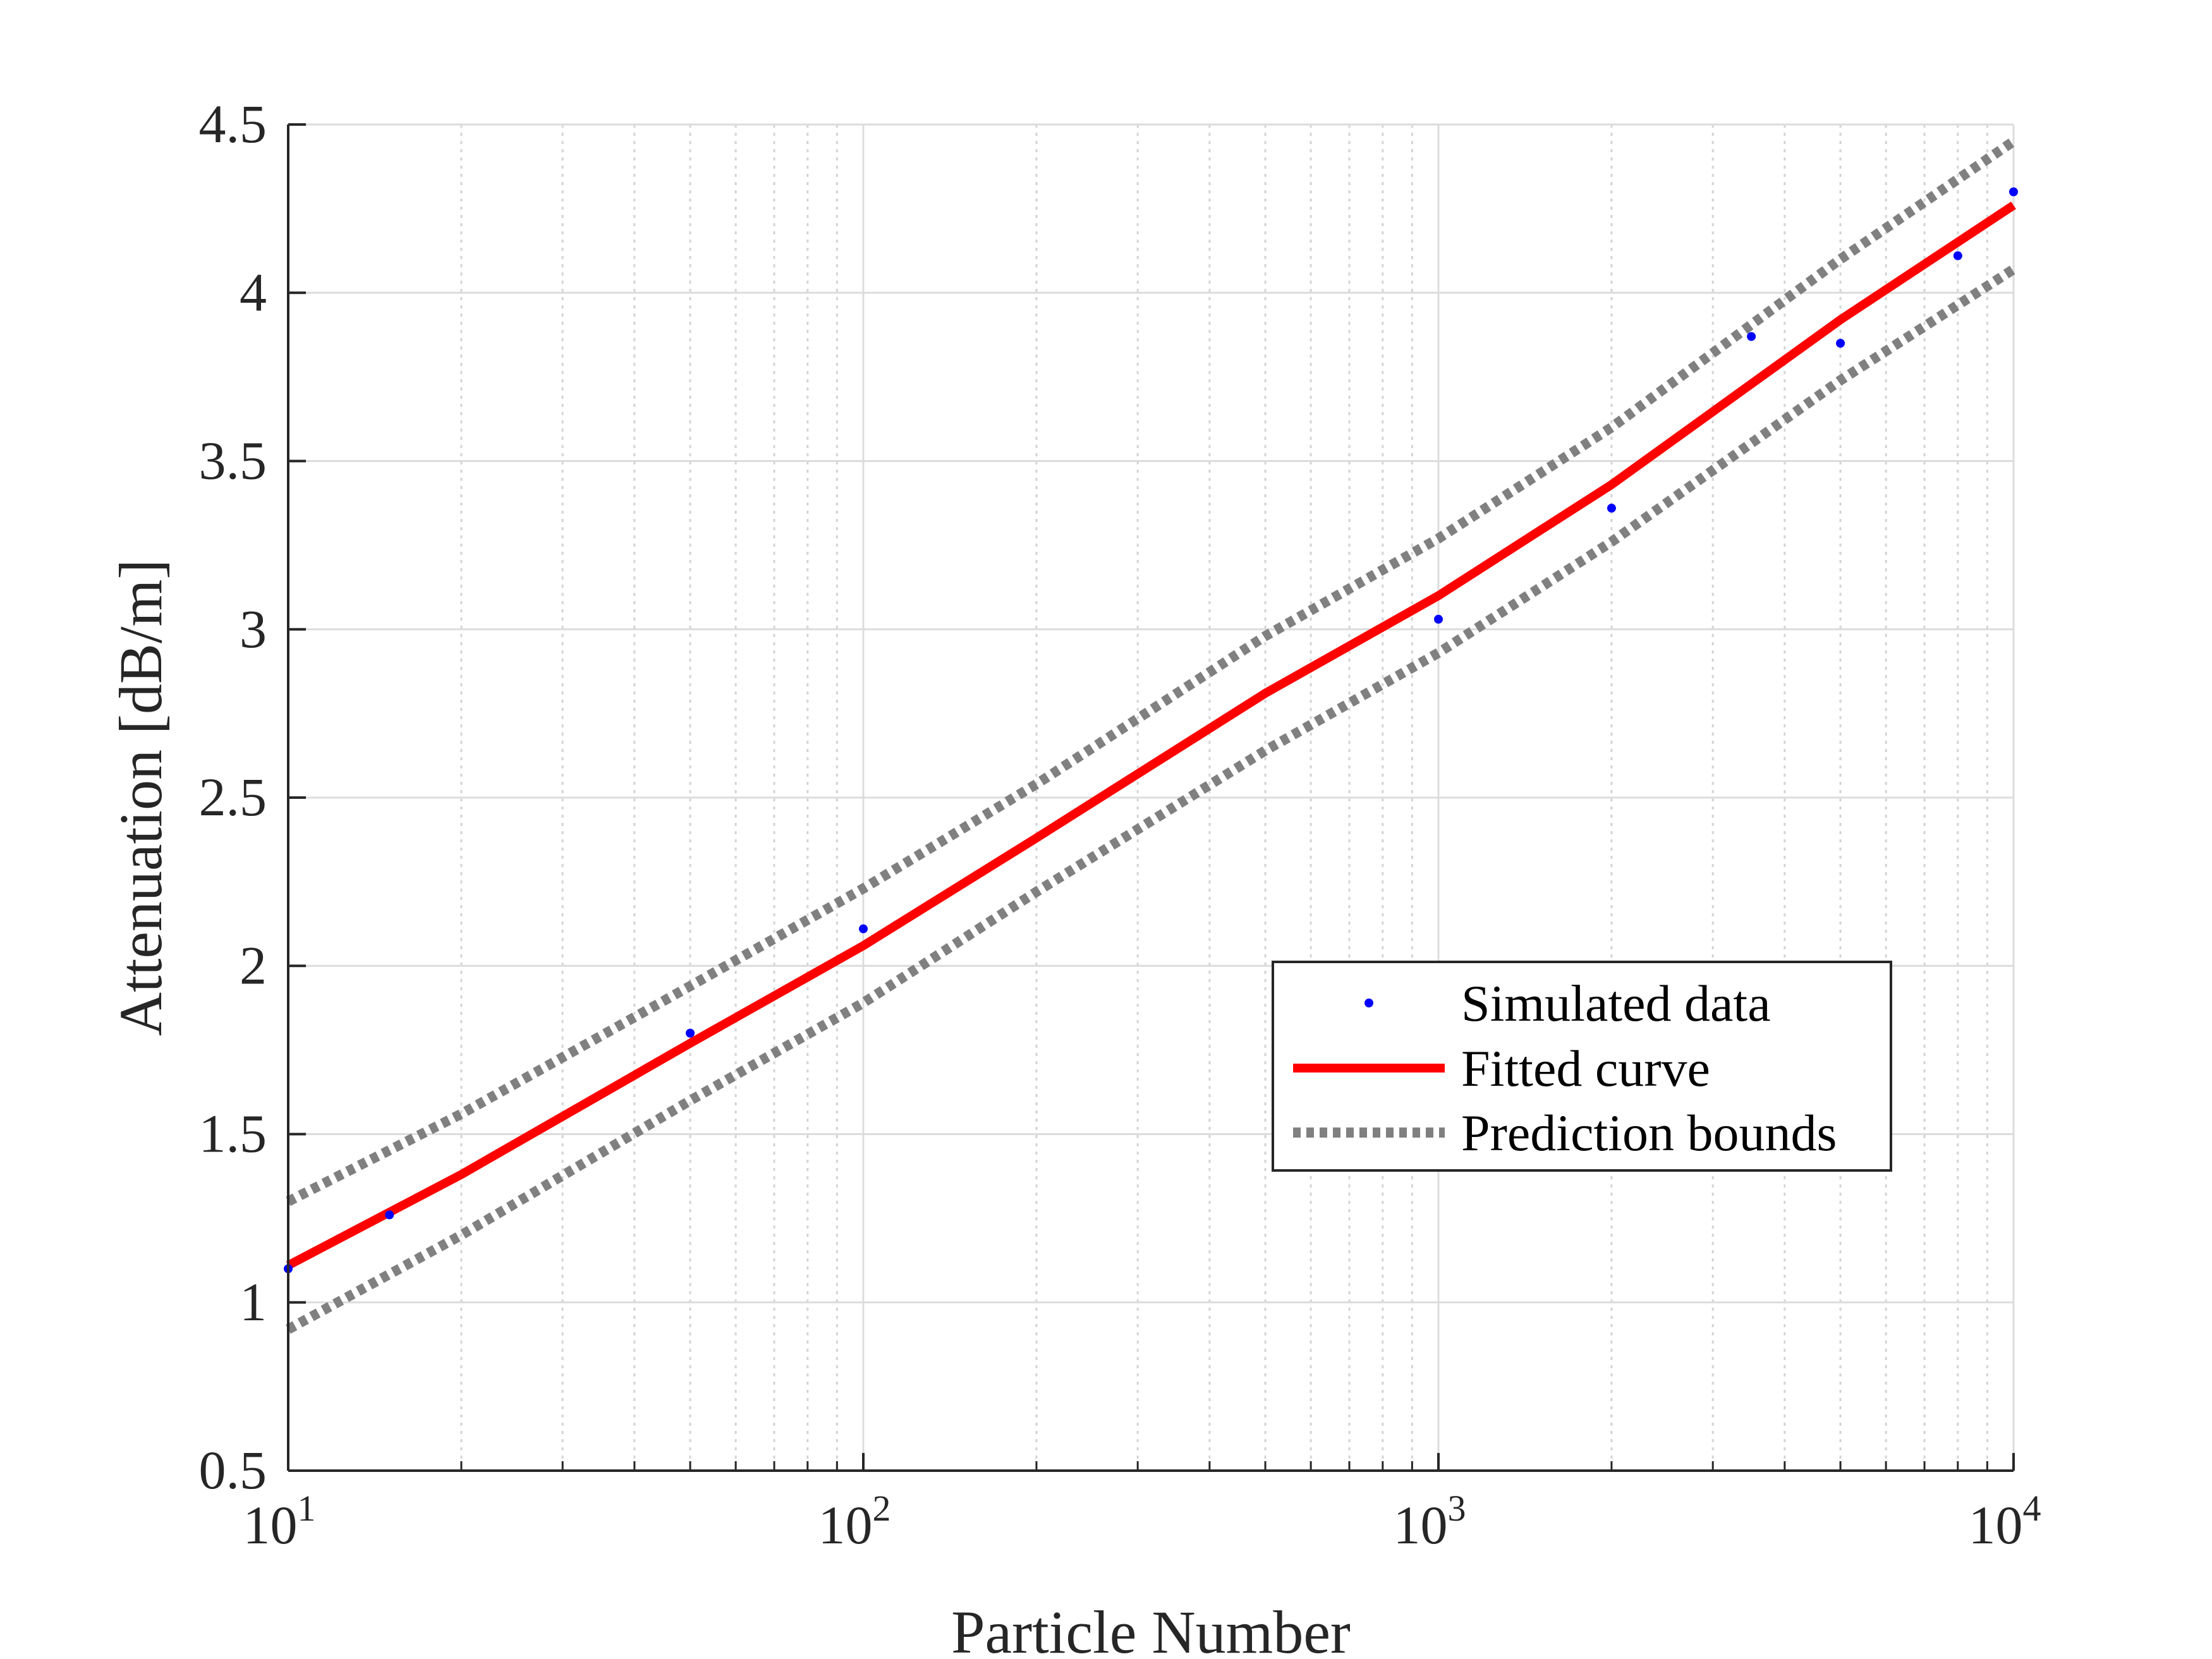 This screenshot has height=1659, width=2212. Describe the element at coordinates (253, 1302) in the screenshot. I see `y-tick-label: 1` at that location.